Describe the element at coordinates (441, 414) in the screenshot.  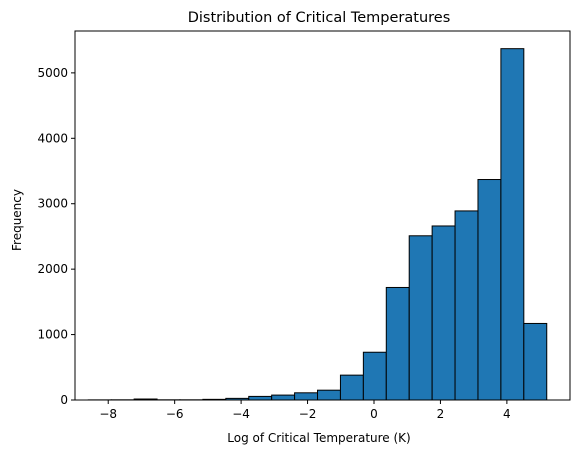
I see `x-tick-label: 2` at that location.